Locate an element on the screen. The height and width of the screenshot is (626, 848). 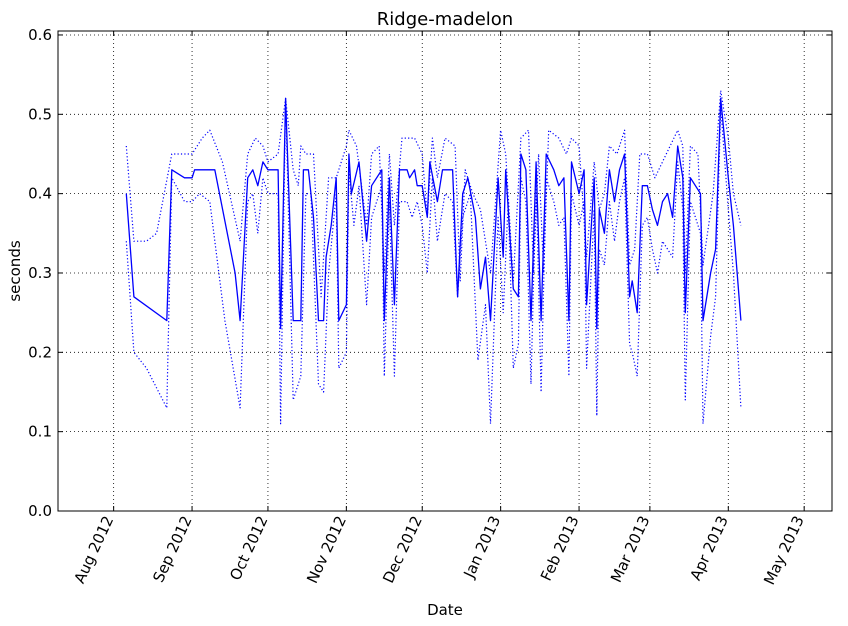
chart-title: Ridge-madelon is located at coordinates (445, 19).